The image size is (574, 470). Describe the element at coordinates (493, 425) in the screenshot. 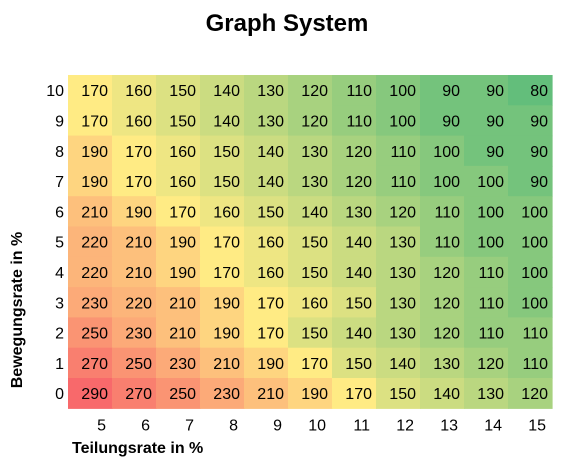

I see `x-tick-label: 14` at that location.